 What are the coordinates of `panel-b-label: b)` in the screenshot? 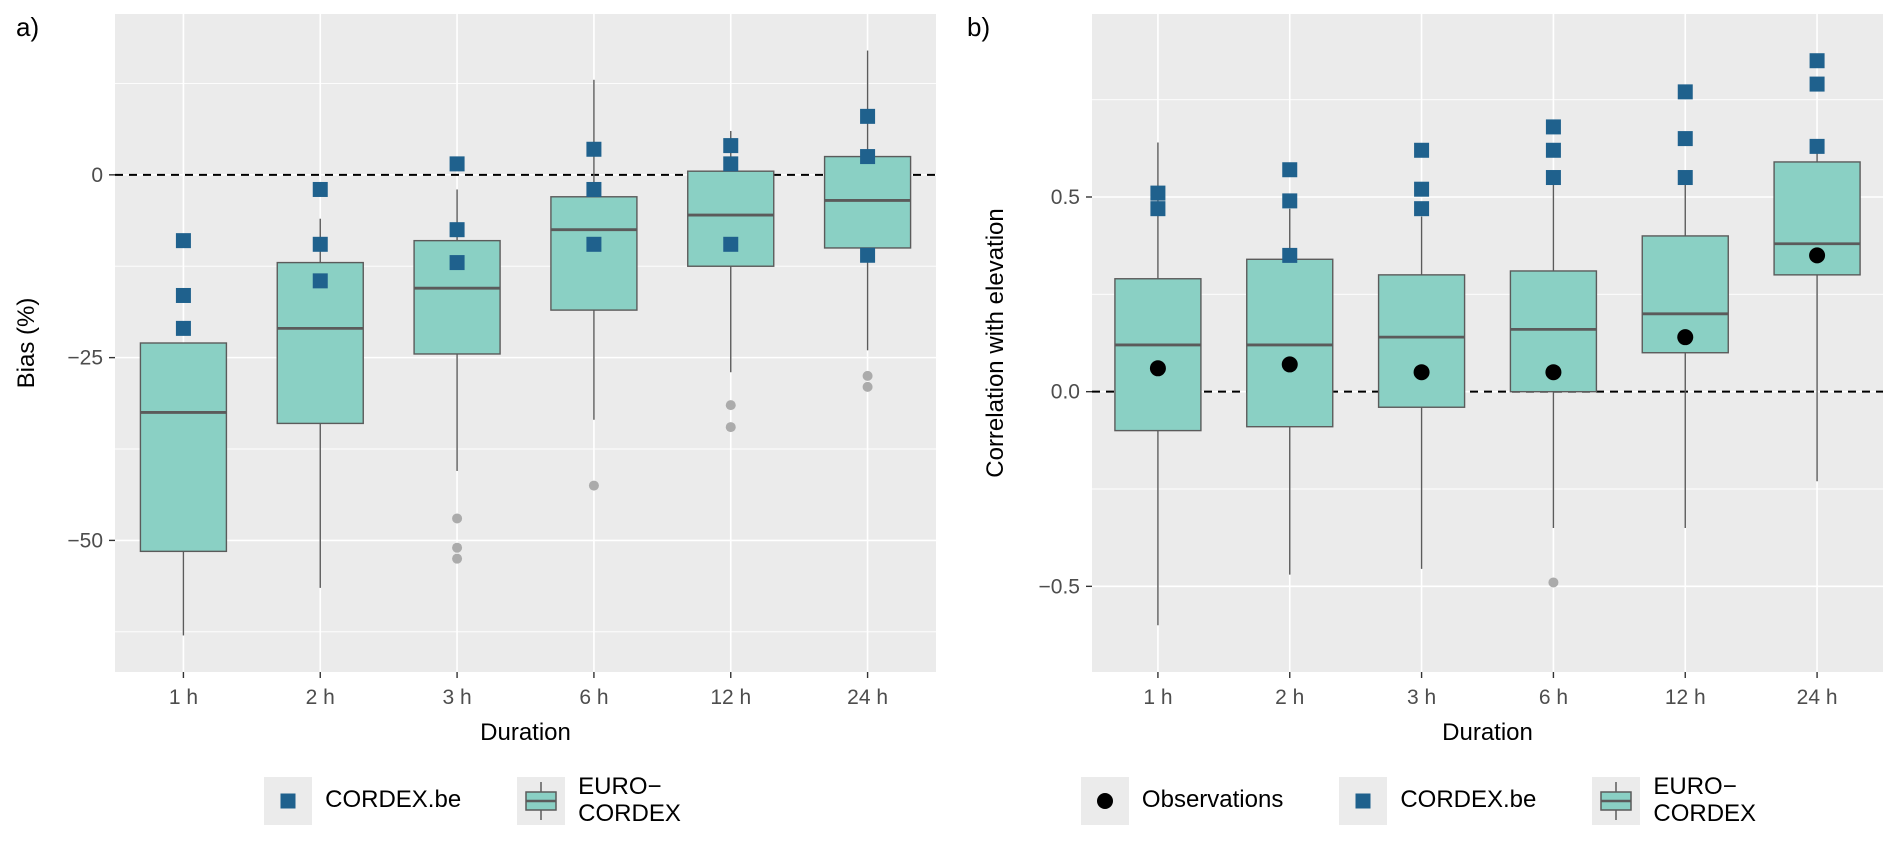 It's located at (979, 27).